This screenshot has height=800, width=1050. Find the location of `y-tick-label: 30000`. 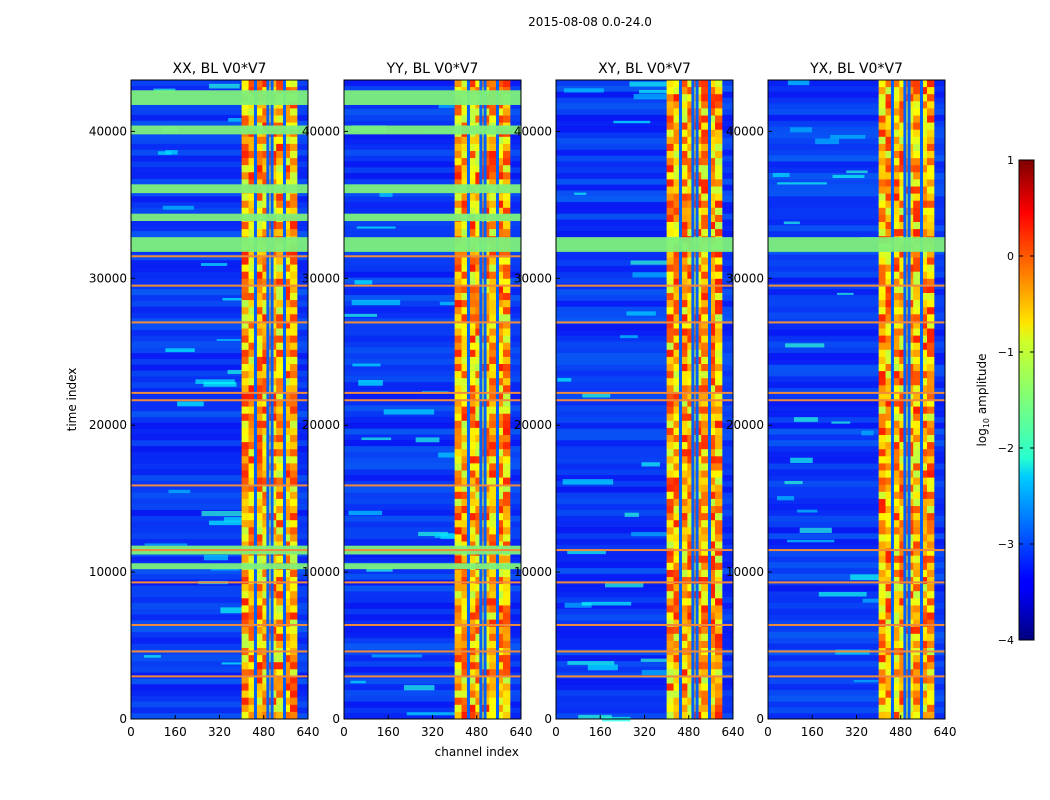

y-tick-label: 30000 is located at coordinates (745, 278).